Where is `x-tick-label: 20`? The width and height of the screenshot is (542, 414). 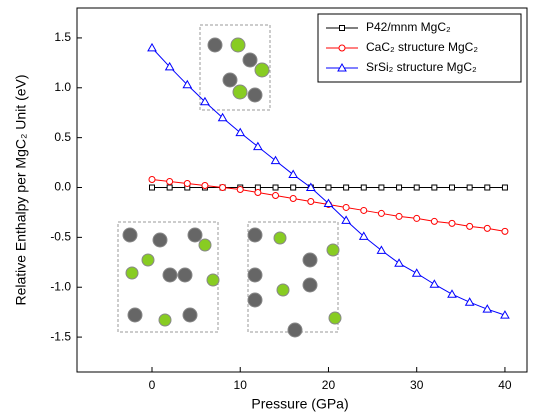 x-tick-label: 20 is located at coordinates (329, 385).